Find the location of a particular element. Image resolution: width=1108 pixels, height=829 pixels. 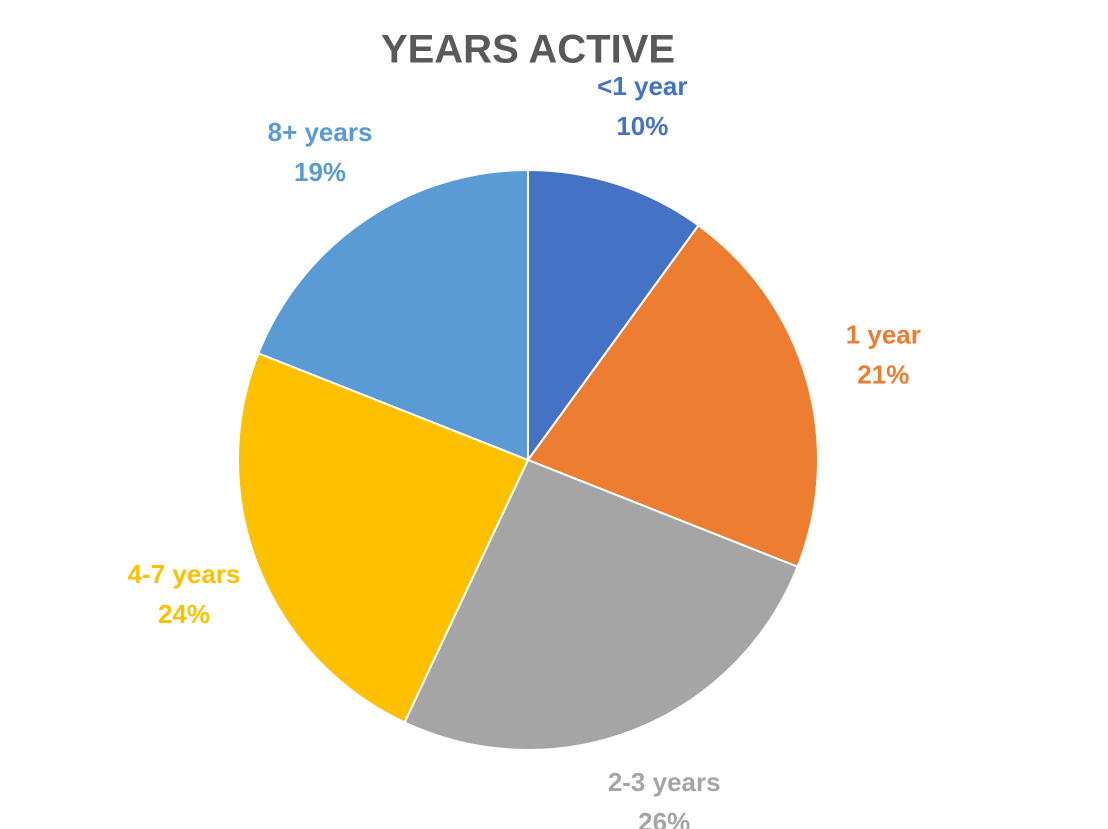

chart-title: YEARS ACTIVE is located at coordinates (528, 50).